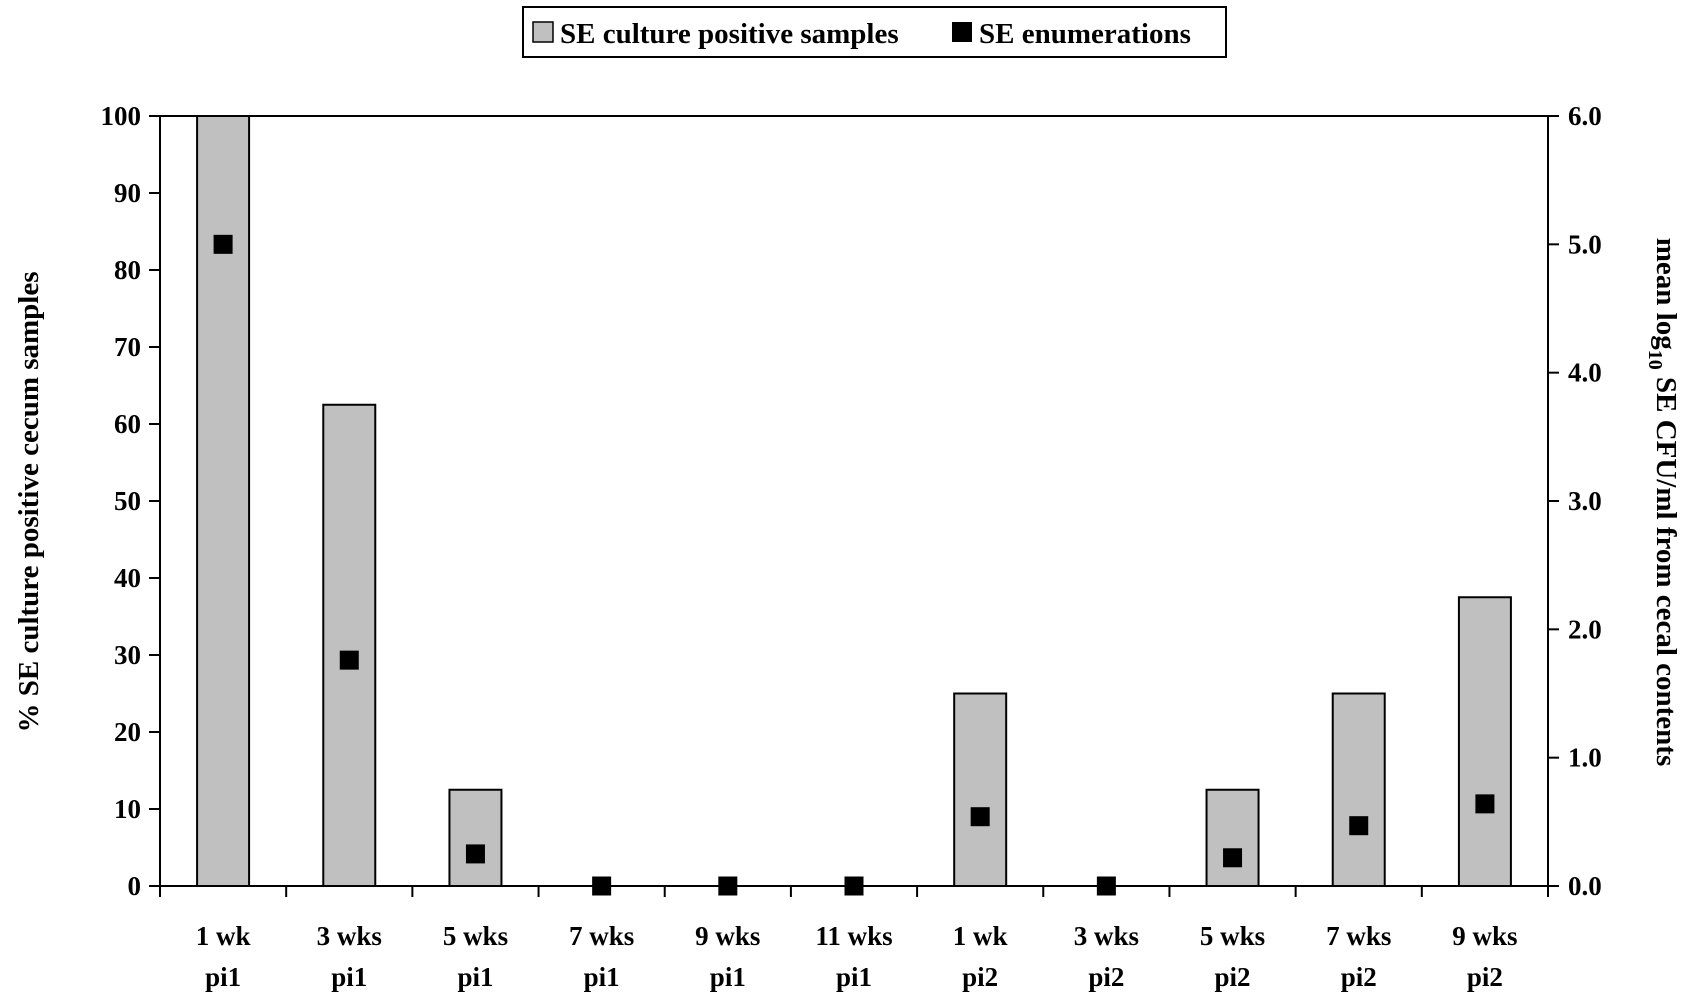 The height and width of the screenshot is (992, 1688). Describe the element at coordinates (601, 956) in the screenshot. I see `x-tick-label-4: 7 wks pi1` at that location.